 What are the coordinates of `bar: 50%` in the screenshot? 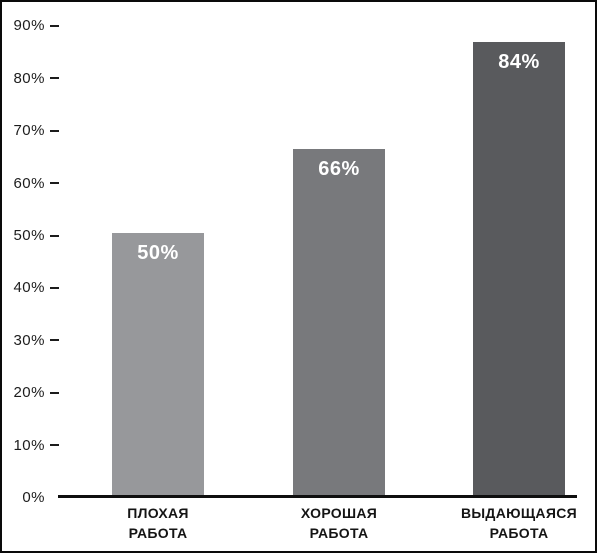 It's located at (158, 364).